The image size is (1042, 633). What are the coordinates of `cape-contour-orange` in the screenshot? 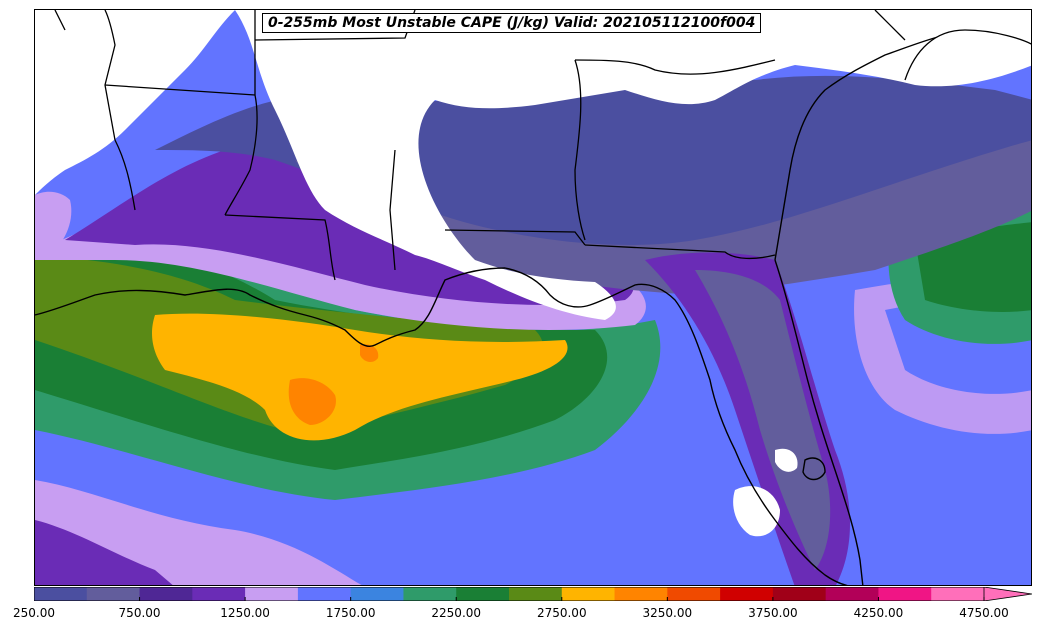 It's located at (312, 401).